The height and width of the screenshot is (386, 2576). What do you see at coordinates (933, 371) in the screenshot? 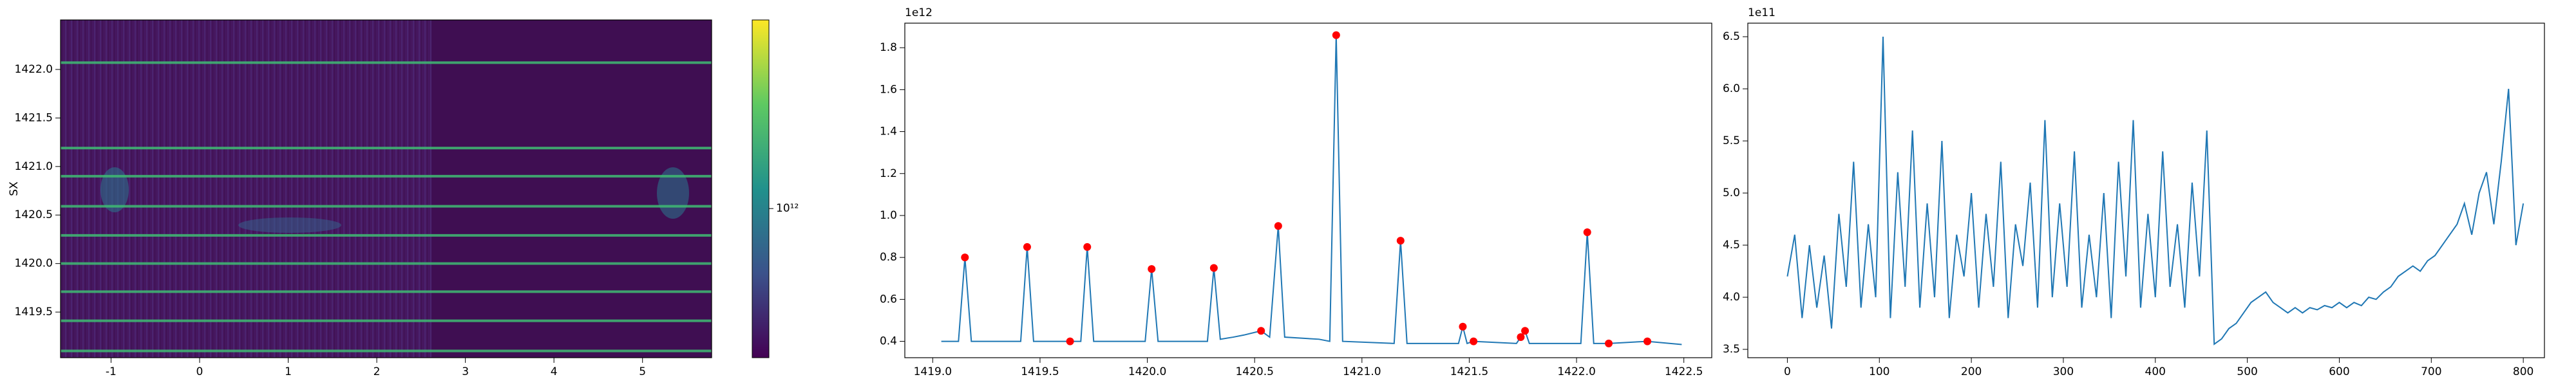
I see `x-tick-label: 1419.0` at bounding box center [933, 371].